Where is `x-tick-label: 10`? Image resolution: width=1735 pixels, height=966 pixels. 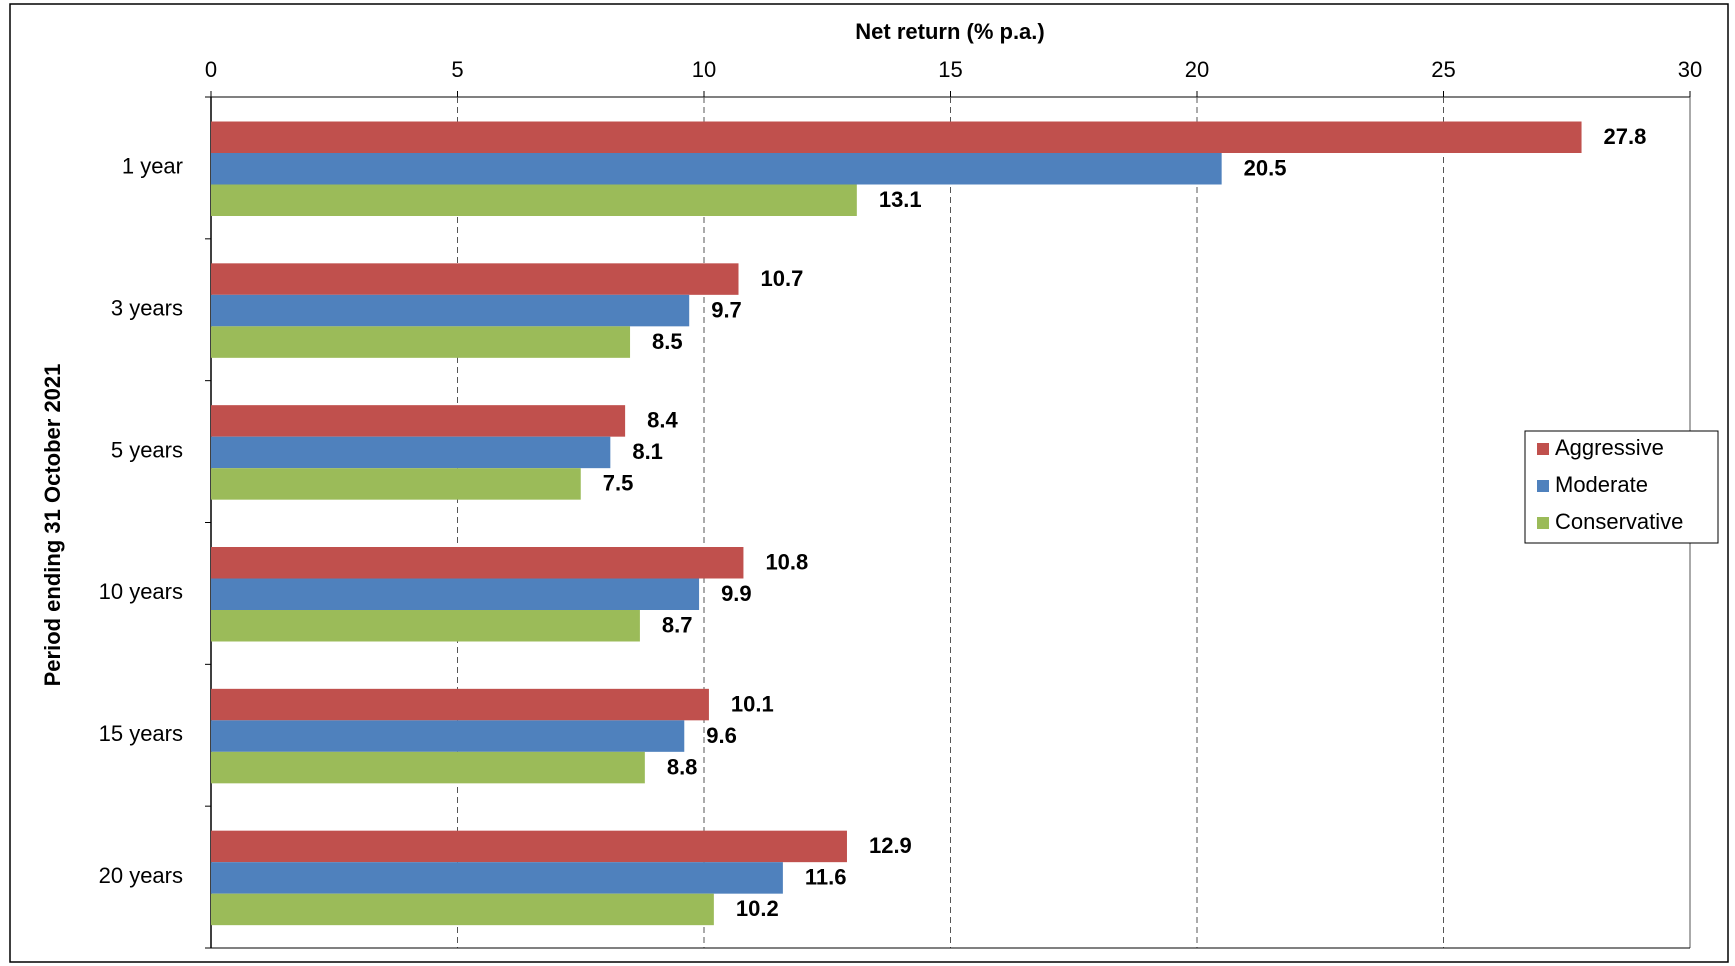 x-tick-label: 10 is located at coordinates (704, 69).